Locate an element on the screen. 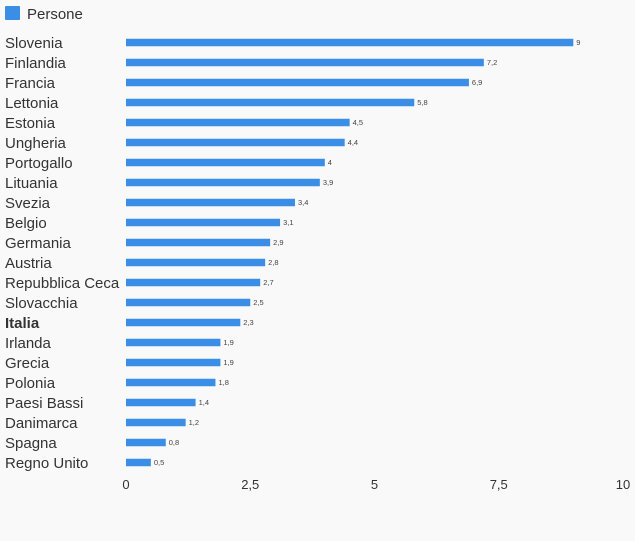 The width and height of the screenshot is (635, 541). value-label-italia: 2,3 is located at coordinates (248, 322).